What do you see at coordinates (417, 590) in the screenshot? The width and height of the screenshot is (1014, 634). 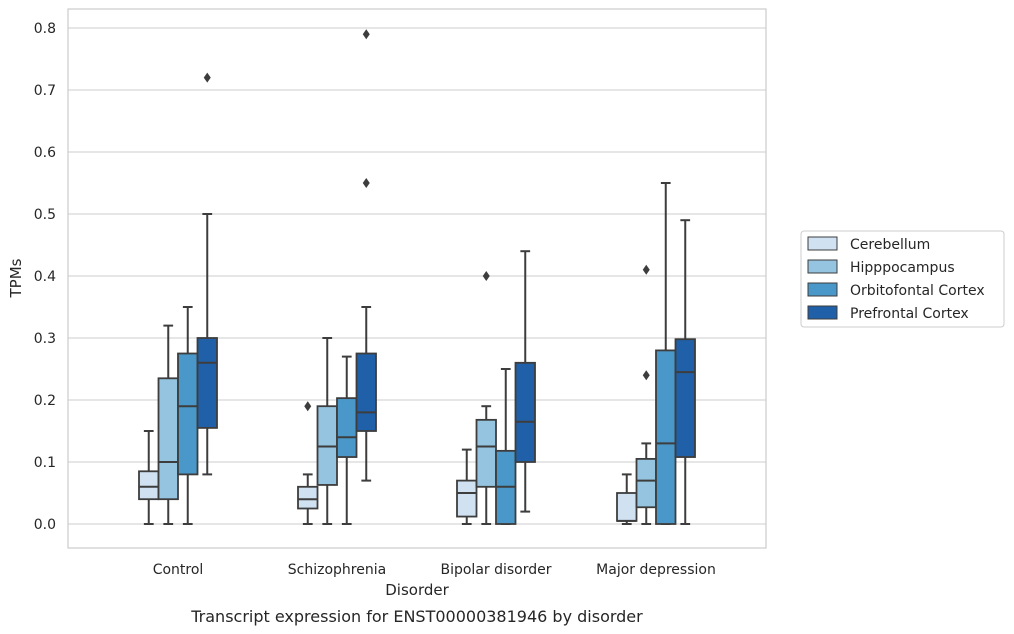 I see `x-axis-title: Disorder` at bounding box center [417, 590].